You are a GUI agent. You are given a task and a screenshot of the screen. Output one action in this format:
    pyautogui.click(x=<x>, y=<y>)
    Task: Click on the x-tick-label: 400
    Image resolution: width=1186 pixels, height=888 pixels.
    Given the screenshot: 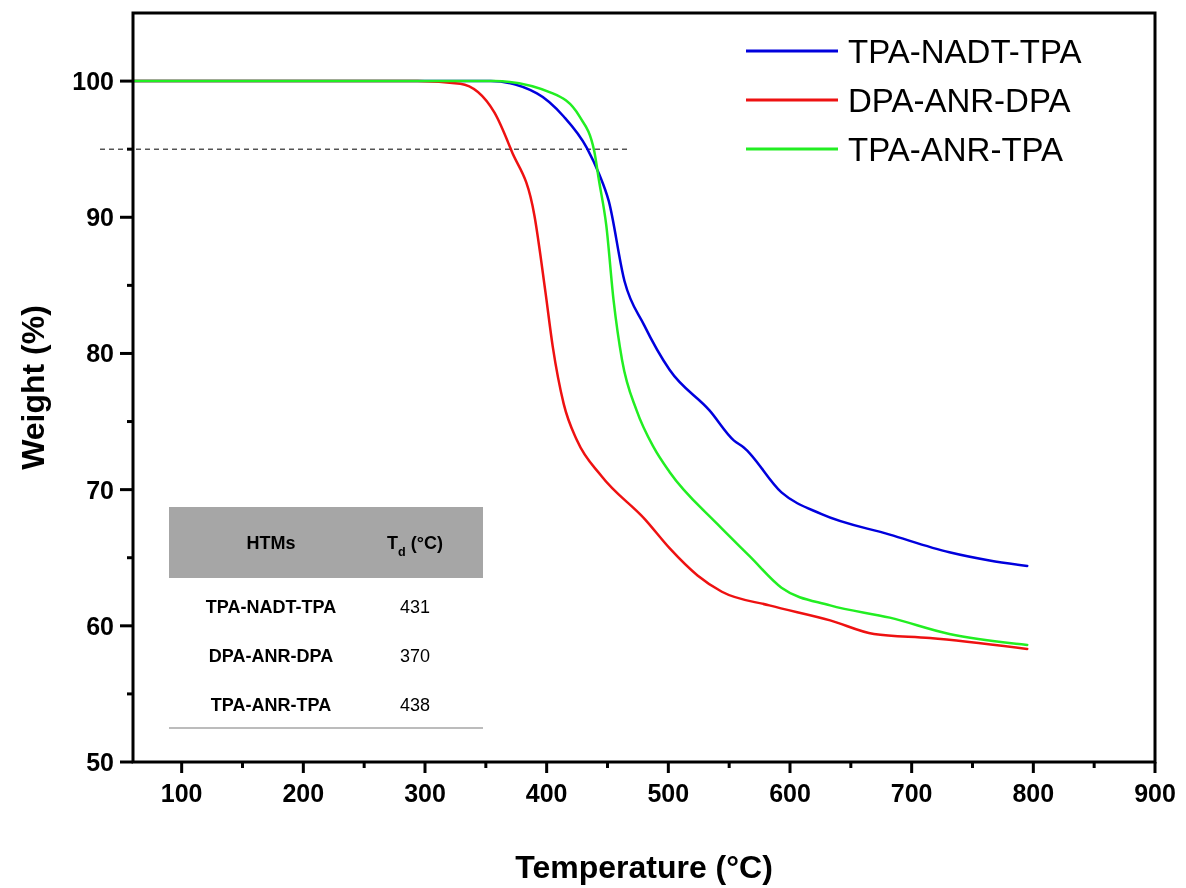 What is the action you would take?
    pyautogui.click(x=546, y=793)
    